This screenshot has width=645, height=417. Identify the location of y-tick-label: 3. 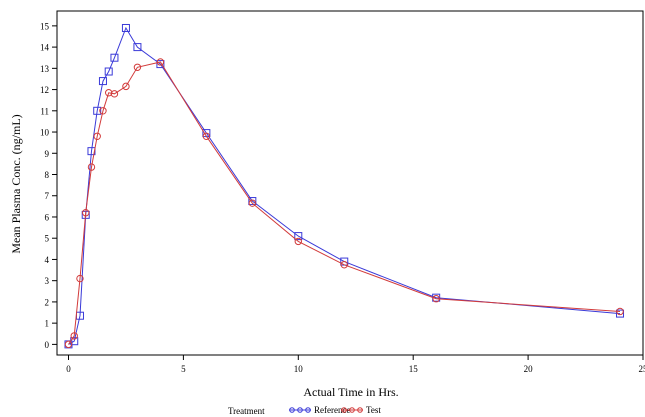
(47, 281).